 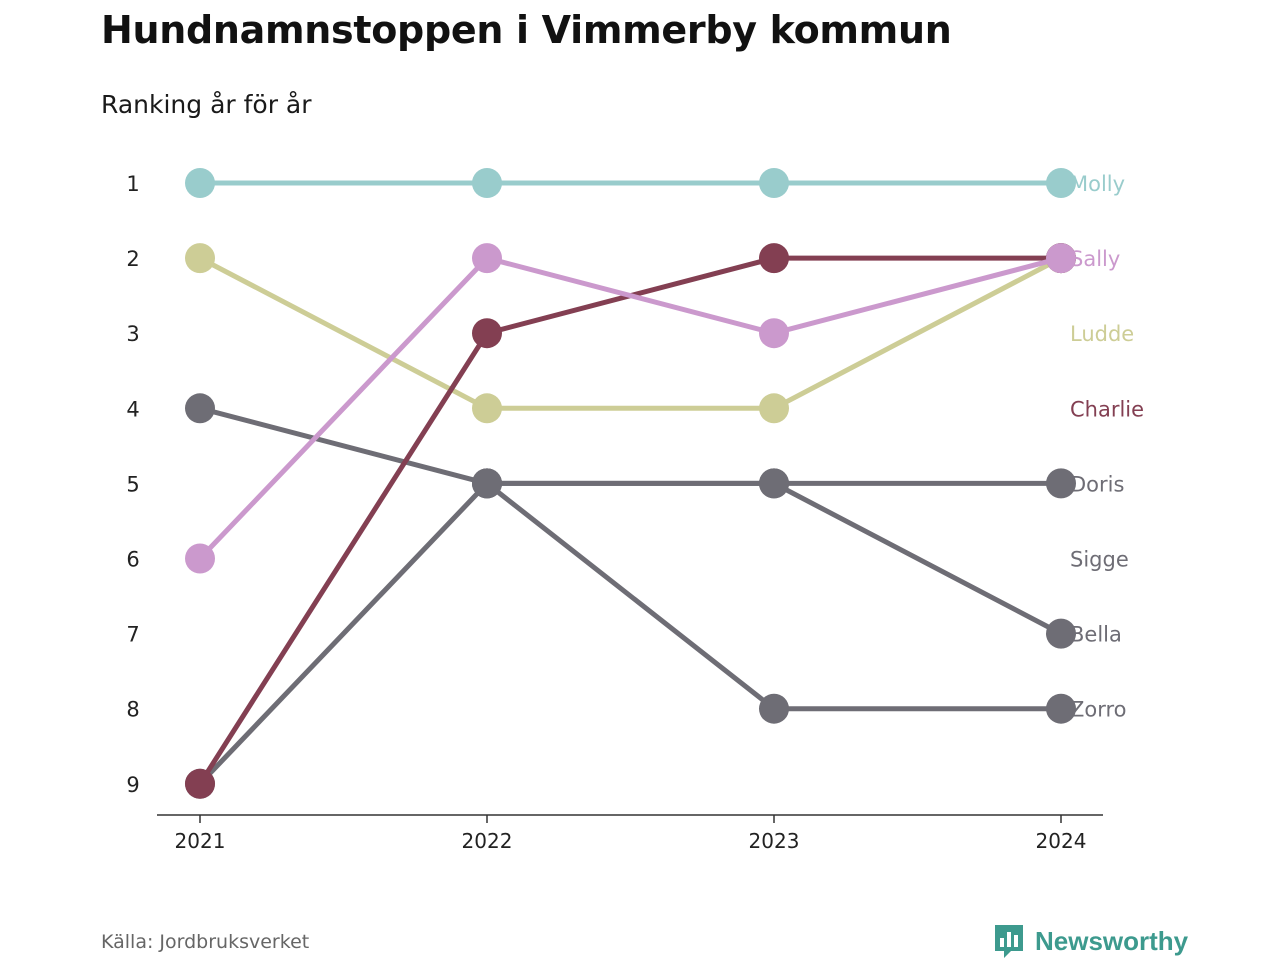 I want to click on end-label-sally: Sally, so click(x=1095, y=259).